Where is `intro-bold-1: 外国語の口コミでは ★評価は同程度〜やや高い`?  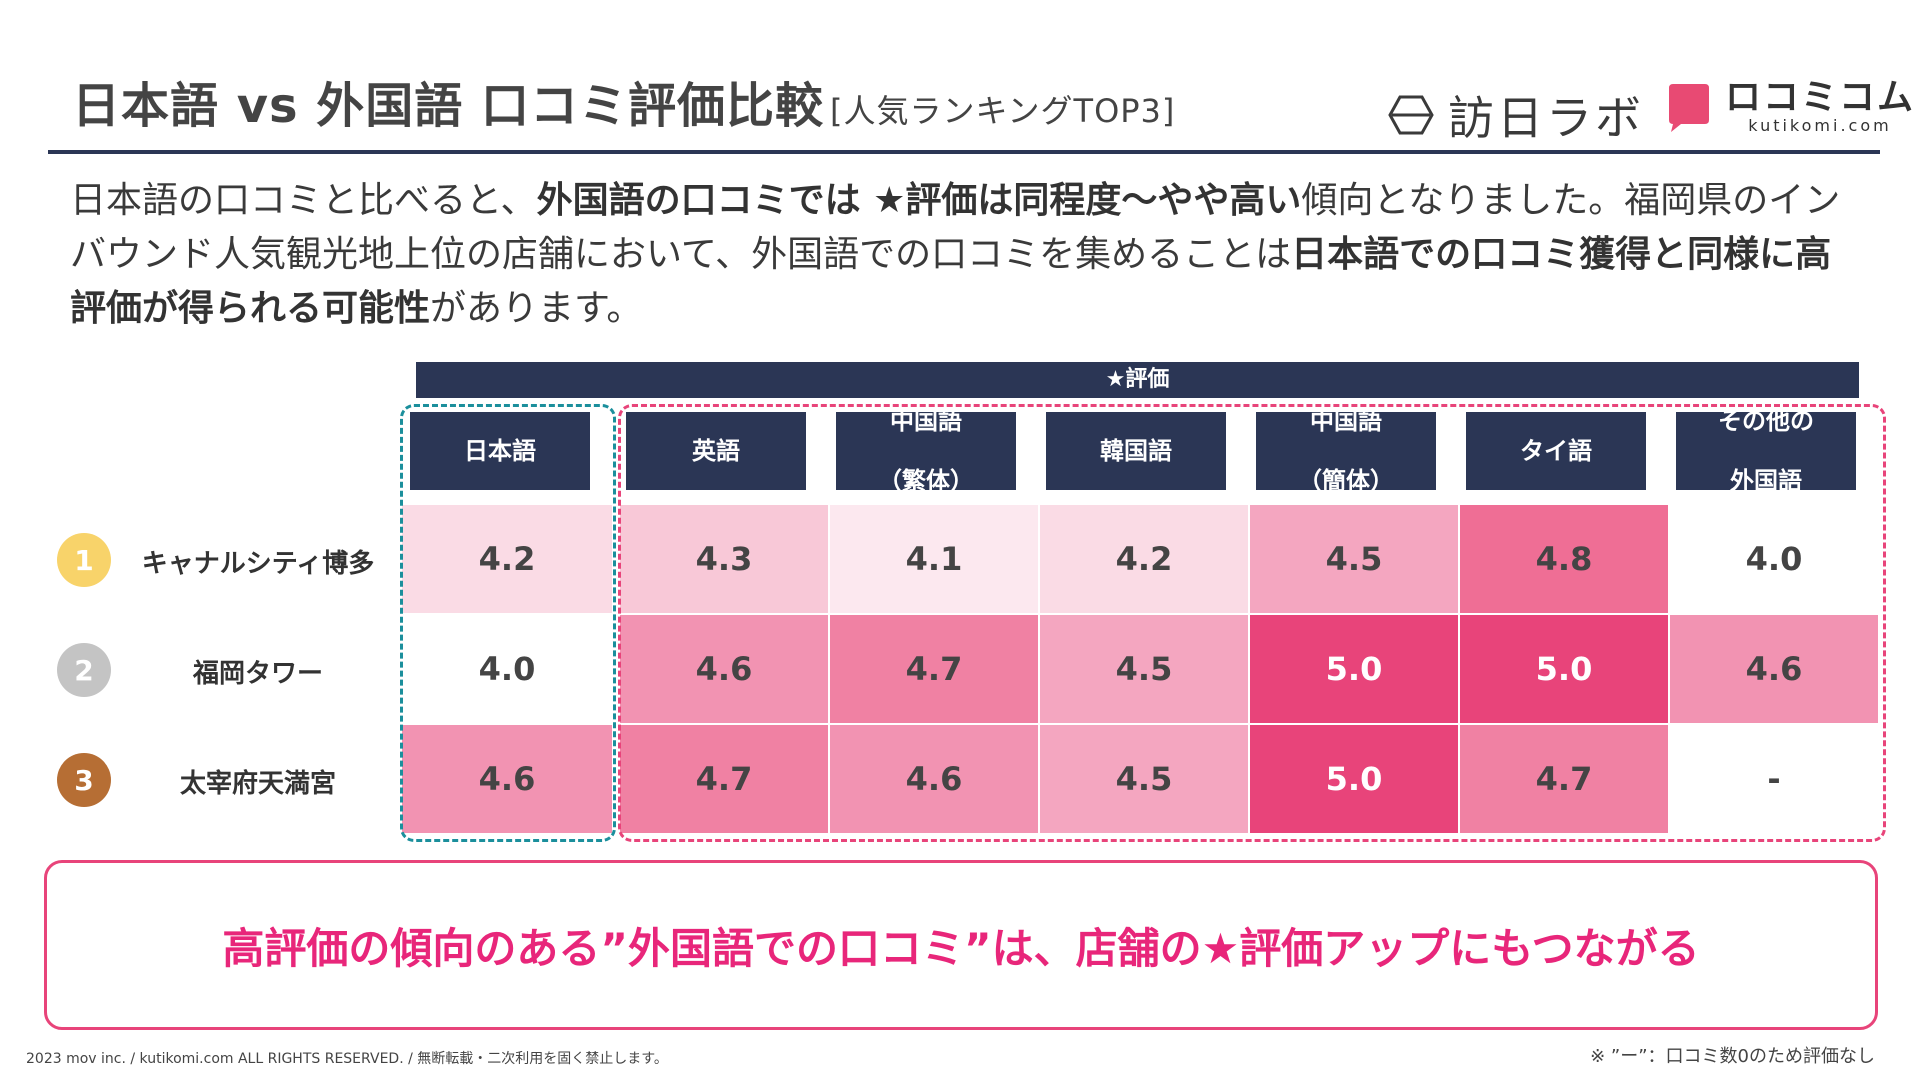
intro-bold-1: 外国語の口コミでは ★評価は同程度〜やや高い is located at coordinates (919, 200).